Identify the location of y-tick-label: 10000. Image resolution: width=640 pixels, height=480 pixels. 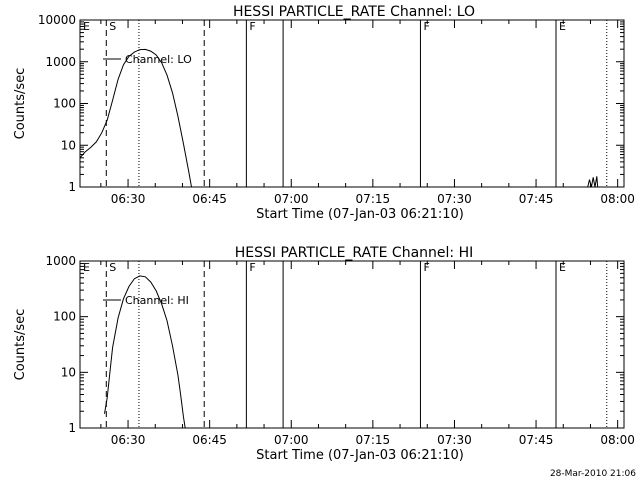
(57, 20).